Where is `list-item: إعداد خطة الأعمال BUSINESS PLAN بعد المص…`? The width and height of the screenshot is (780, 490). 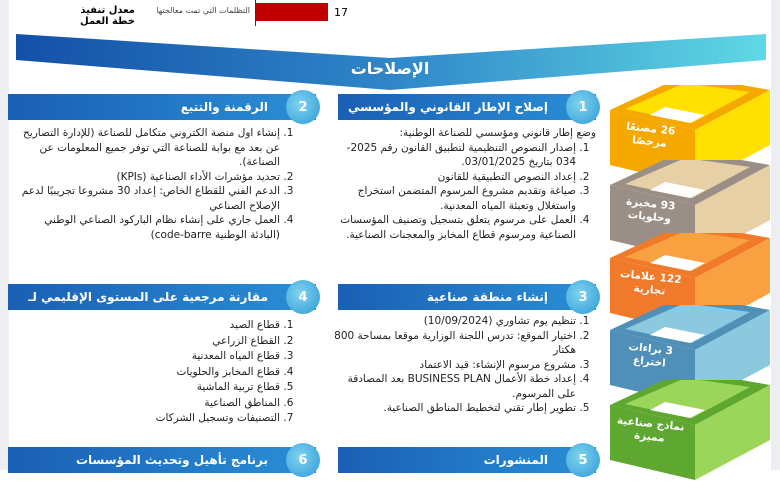
list-item: إعداد خطة الأعمال BUSINESS PLAN بعد المص… is located at coordinates (455, 386).